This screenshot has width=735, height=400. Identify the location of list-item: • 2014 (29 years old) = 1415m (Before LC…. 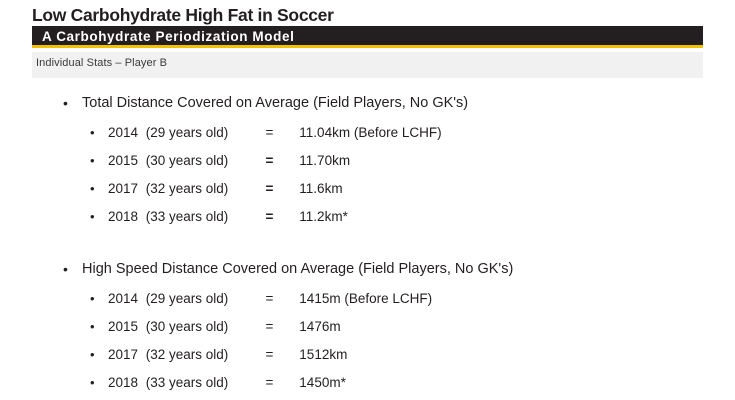
(380, 302).